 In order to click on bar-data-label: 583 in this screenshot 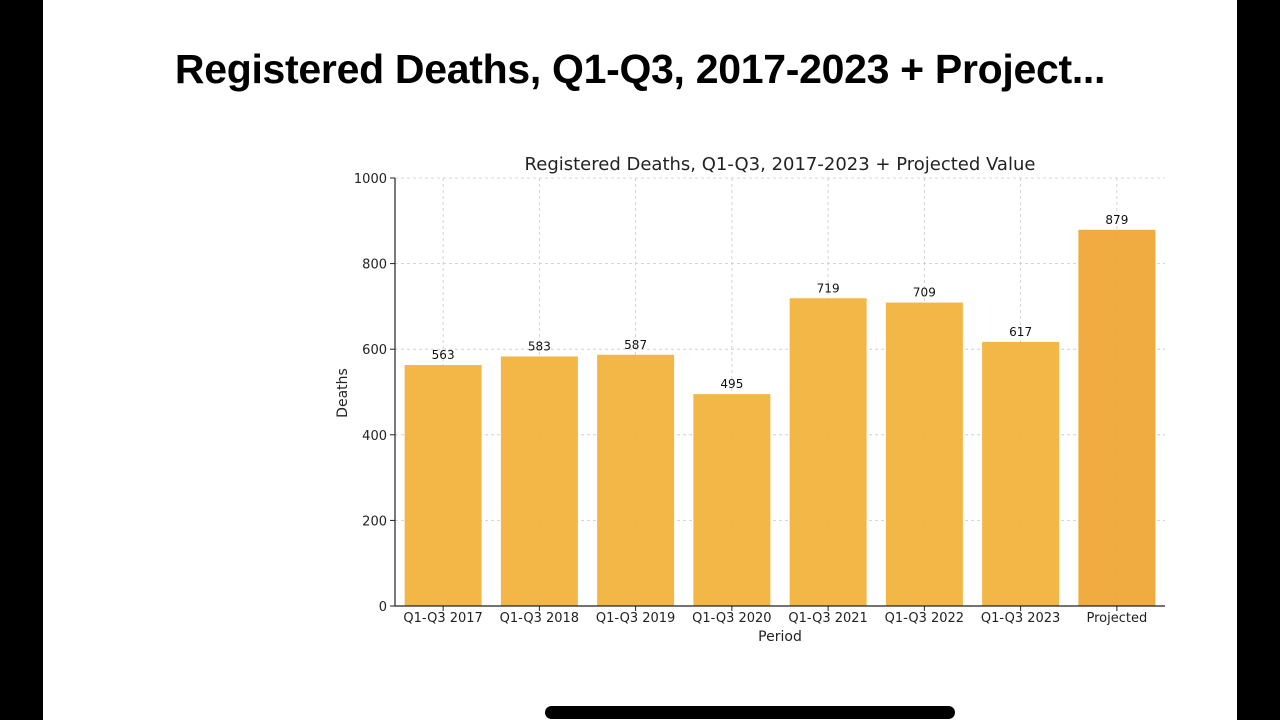, I will do `click(539, 346)`.